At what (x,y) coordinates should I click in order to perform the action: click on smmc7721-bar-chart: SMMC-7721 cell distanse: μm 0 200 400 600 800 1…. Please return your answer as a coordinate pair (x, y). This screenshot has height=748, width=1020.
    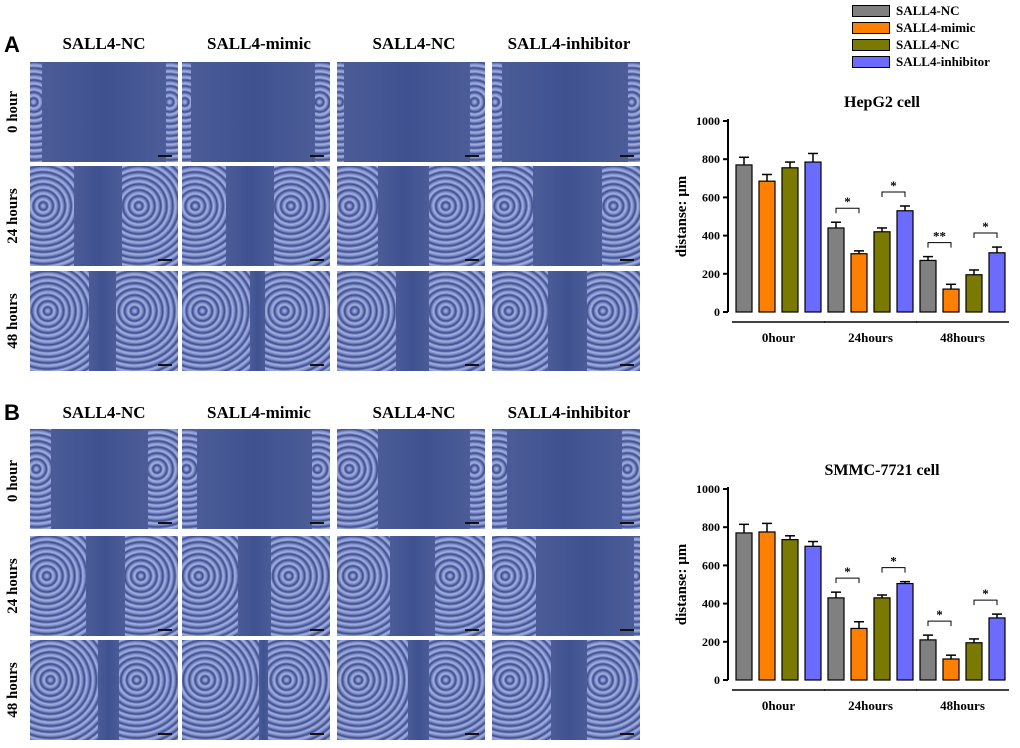
    Looking at the image, I should click on (841, 587).